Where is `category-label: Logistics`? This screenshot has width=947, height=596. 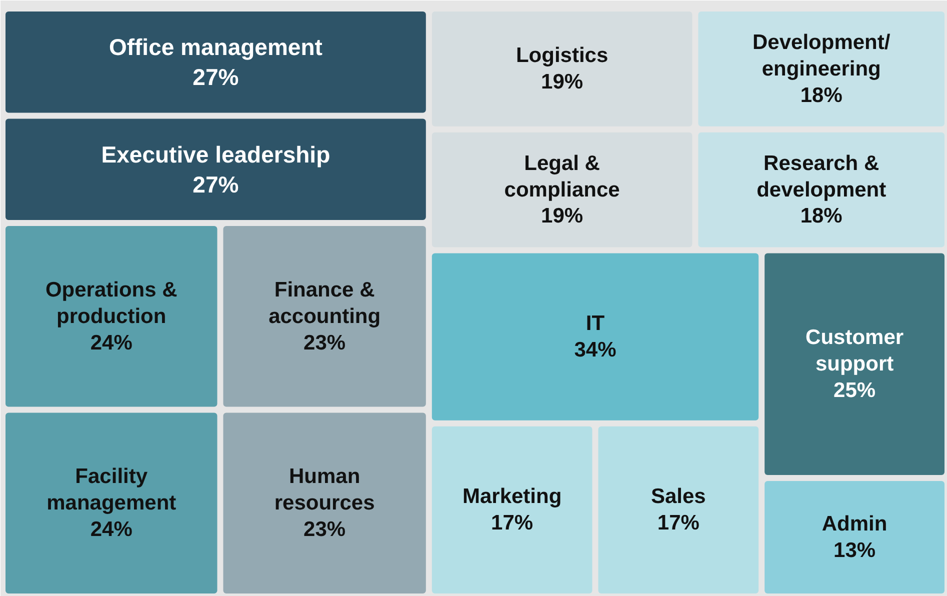
category-label: Logistics is located at coordinates (562, 56).